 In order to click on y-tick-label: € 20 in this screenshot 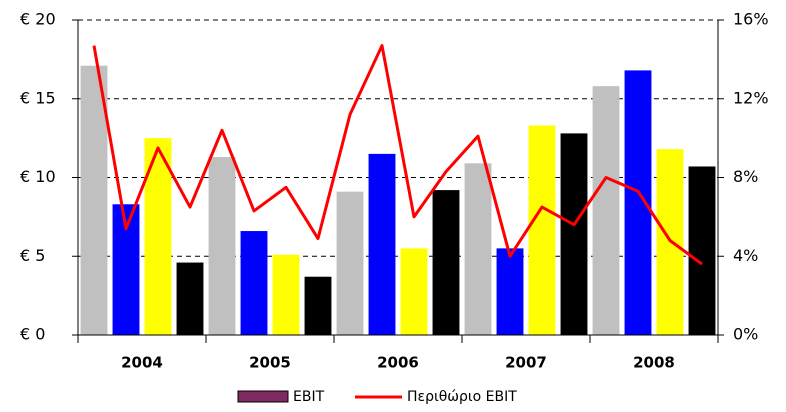, I will do `click(38, 19)`.